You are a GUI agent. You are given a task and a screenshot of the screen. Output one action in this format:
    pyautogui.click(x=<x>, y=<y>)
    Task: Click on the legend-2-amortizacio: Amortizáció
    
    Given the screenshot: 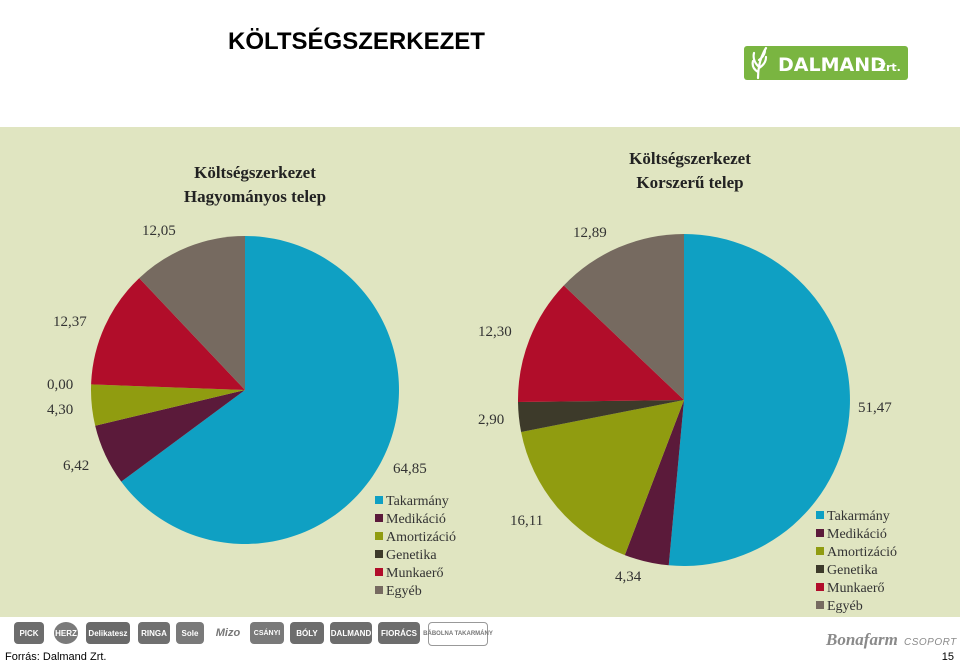 What is the action you would take?
    pyautogui.click(x=862, y=552)
    